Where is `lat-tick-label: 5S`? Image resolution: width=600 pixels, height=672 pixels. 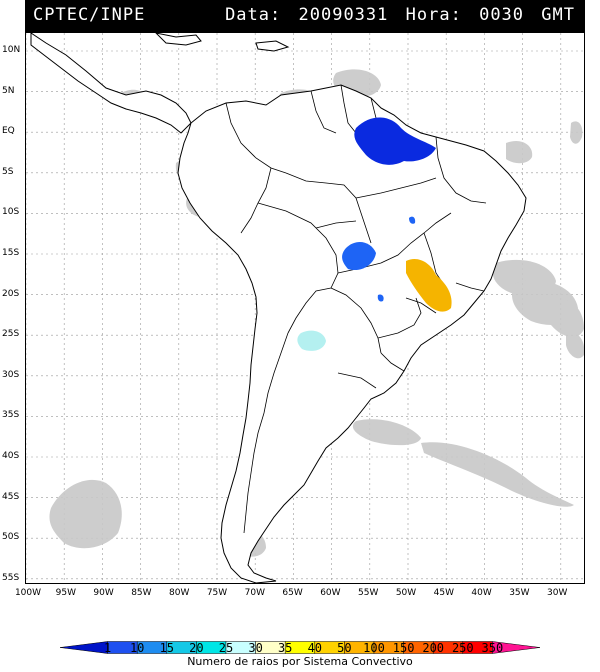
lat-tick-label: 5S is located at coordinates (8, 171).